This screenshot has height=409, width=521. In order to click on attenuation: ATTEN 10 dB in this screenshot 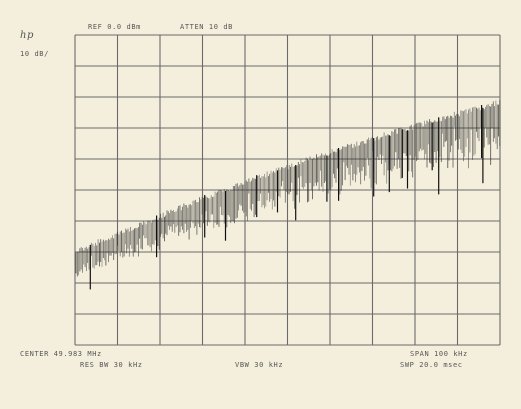, I will do `click(206, 27)`.